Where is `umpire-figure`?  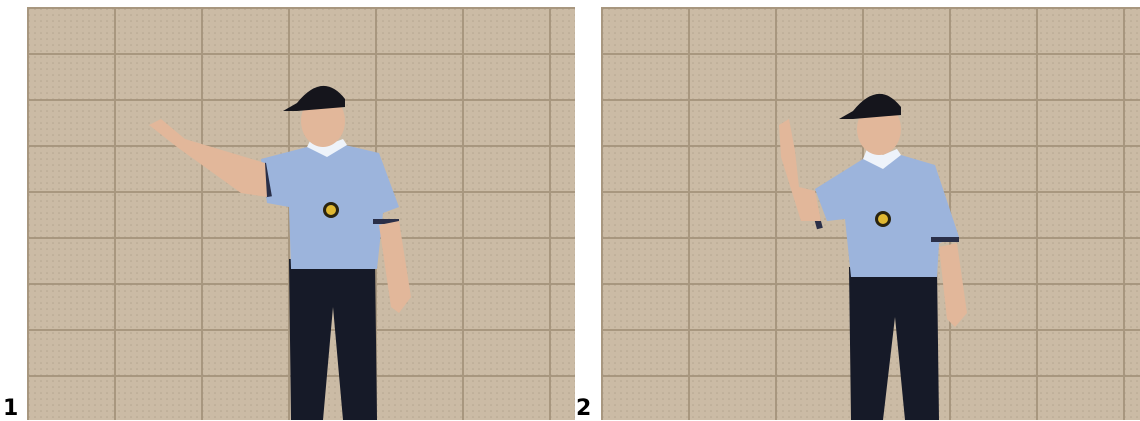 umpire-figure is located at coordinates (873, 256).